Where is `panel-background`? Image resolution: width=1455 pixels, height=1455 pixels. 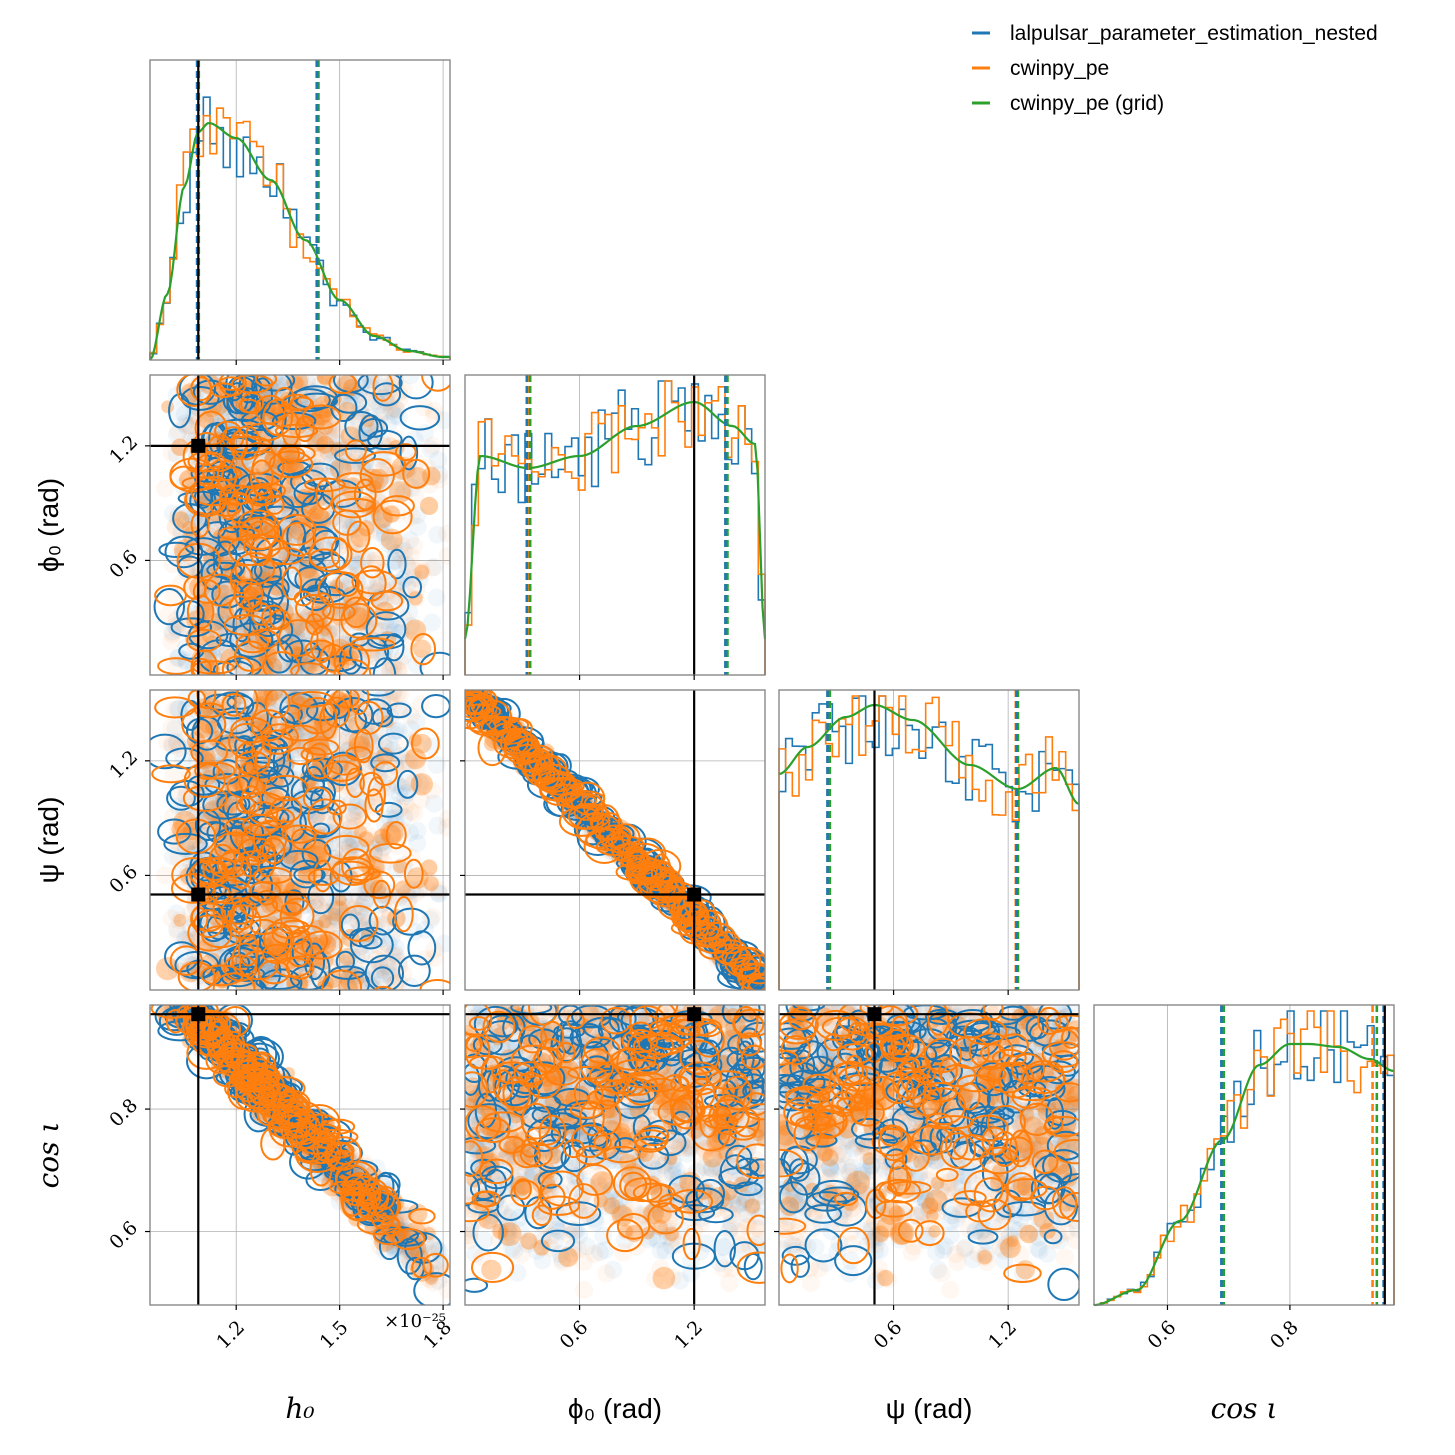 panel-background is located at coordinates (300, 210).